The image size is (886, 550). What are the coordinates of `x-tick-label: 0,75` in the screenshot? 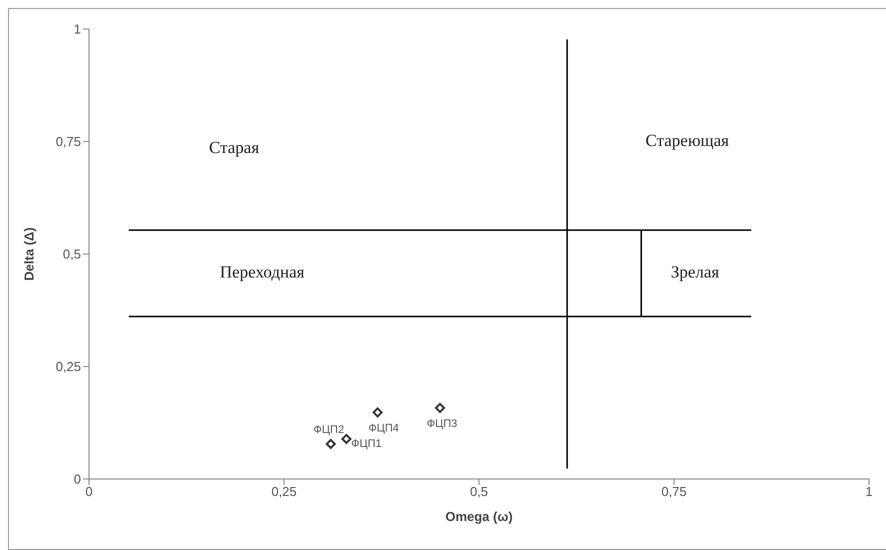 It's located at (674, 492).